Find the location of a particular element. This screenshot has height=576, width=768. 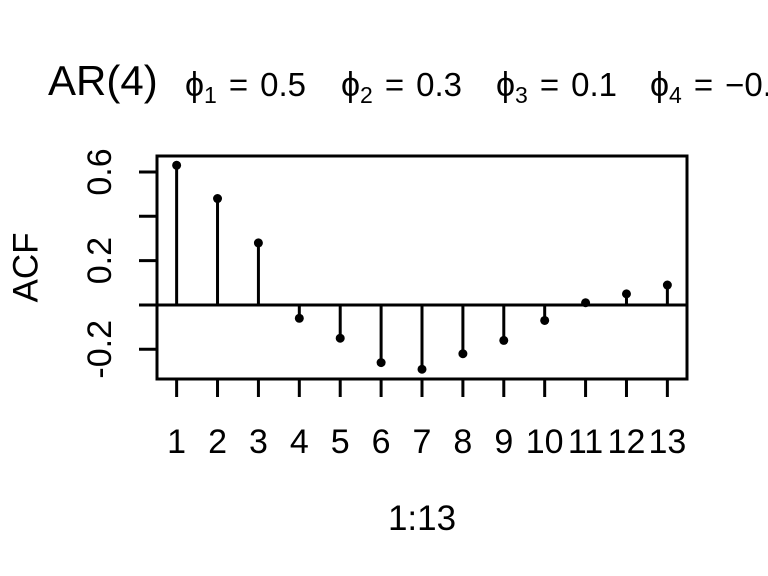

phi-value: 0.3 is located at coordinates (439, 84).